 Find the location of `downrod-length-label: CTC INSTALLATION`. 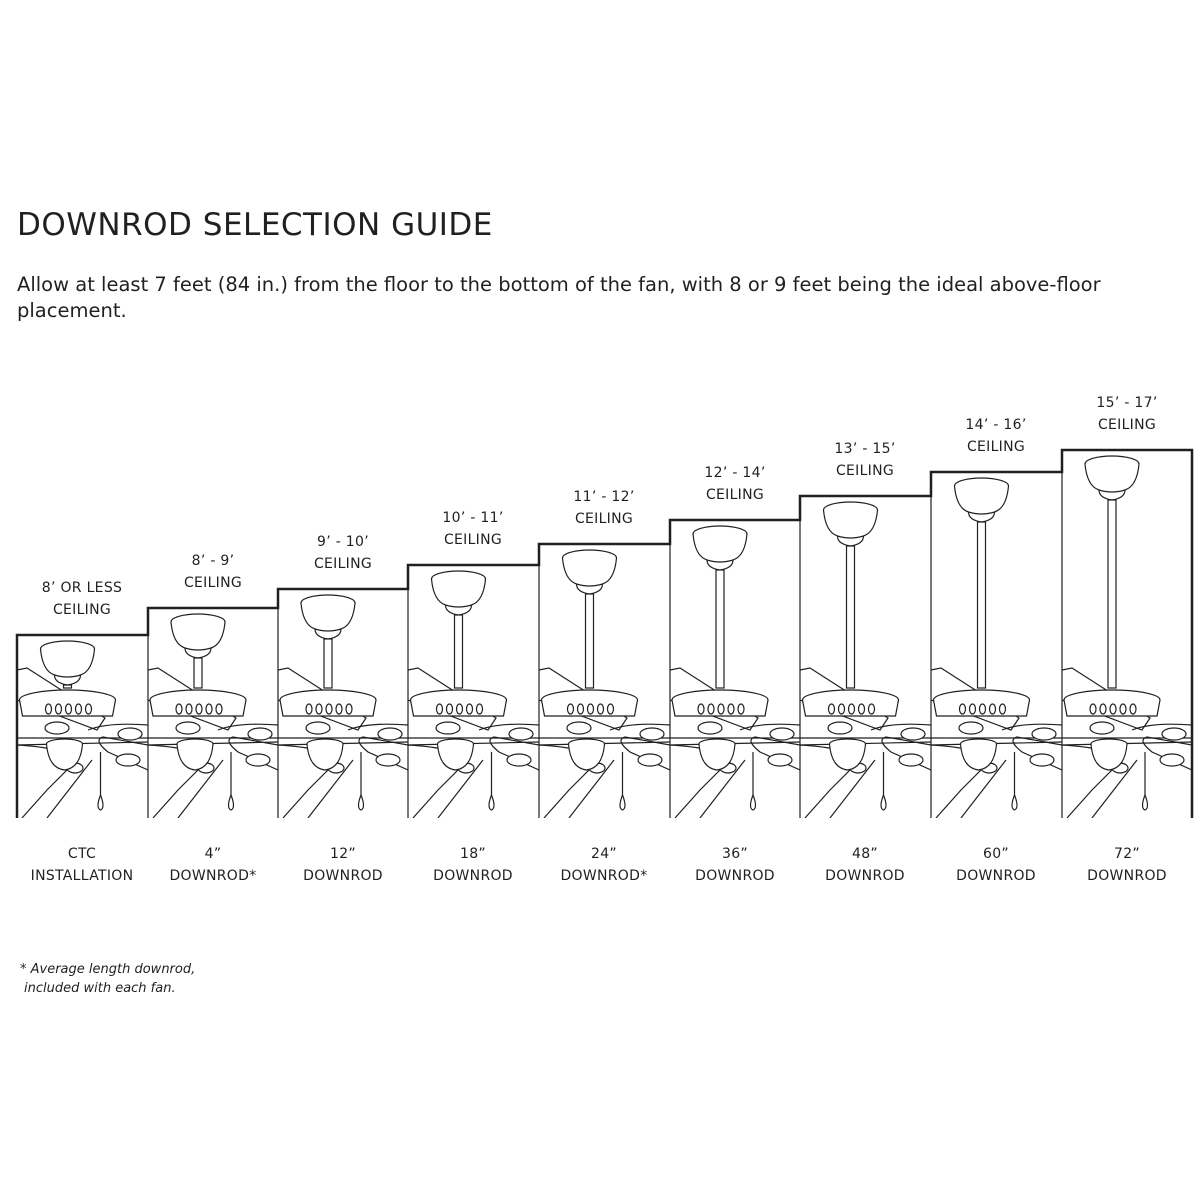

downrod-length-label: CTC INSTALLATION is located at coordinates (82, 865).